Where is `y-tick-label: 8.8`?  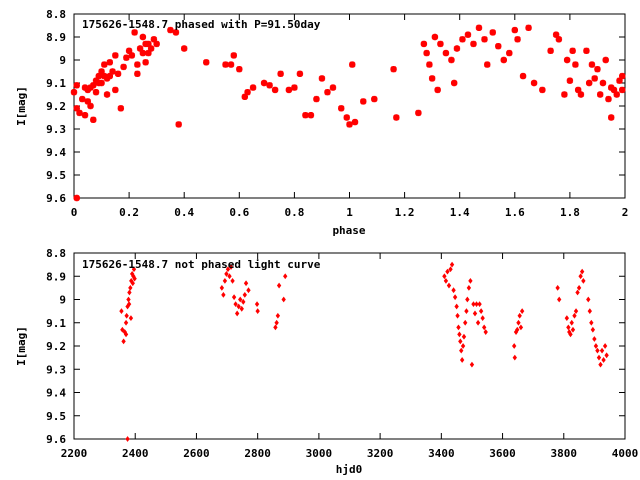 y-tick-label: 8.8 is located at coordinates (56, 253).